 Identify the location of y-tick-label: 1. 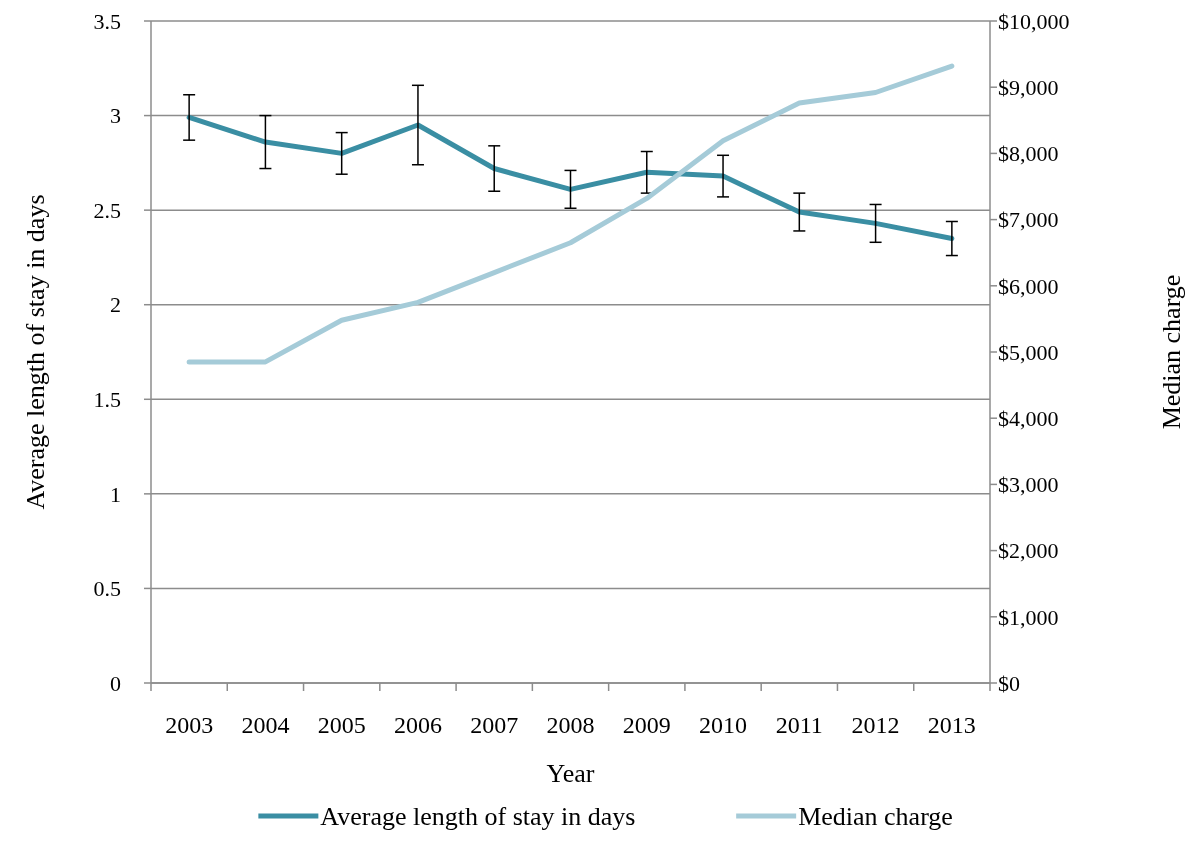
(115, 494).